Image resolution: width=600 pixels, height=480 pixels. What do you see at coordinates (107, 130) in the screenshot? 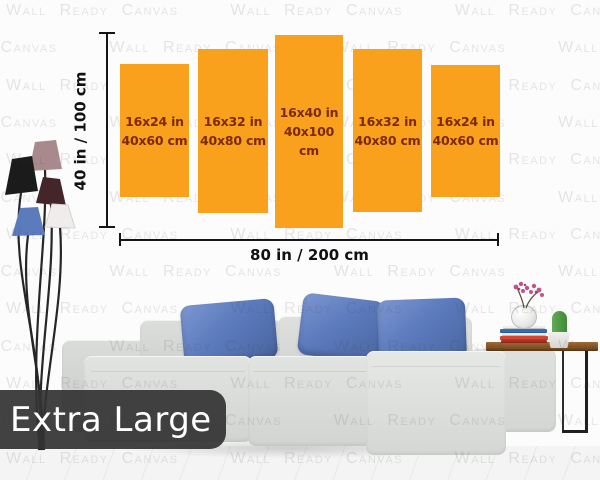
I see `height-dimension-line` at bounding box center [107, 130].